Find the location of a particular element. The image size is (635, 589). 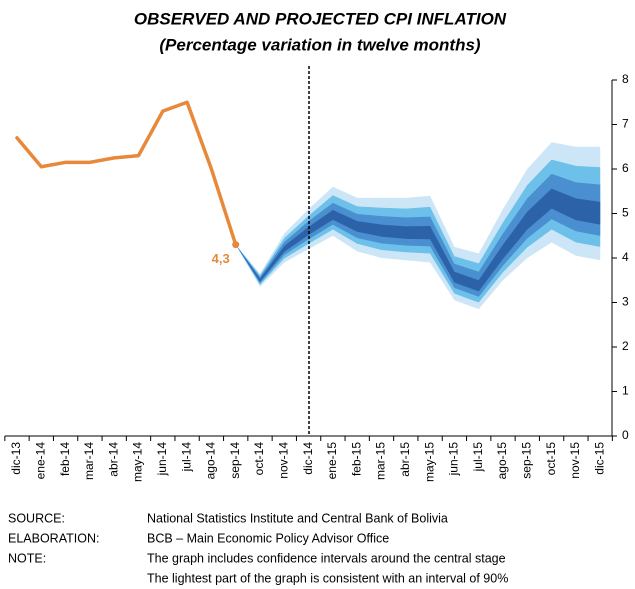

y-tick-label: 7 is located at coordinates (625, 124).